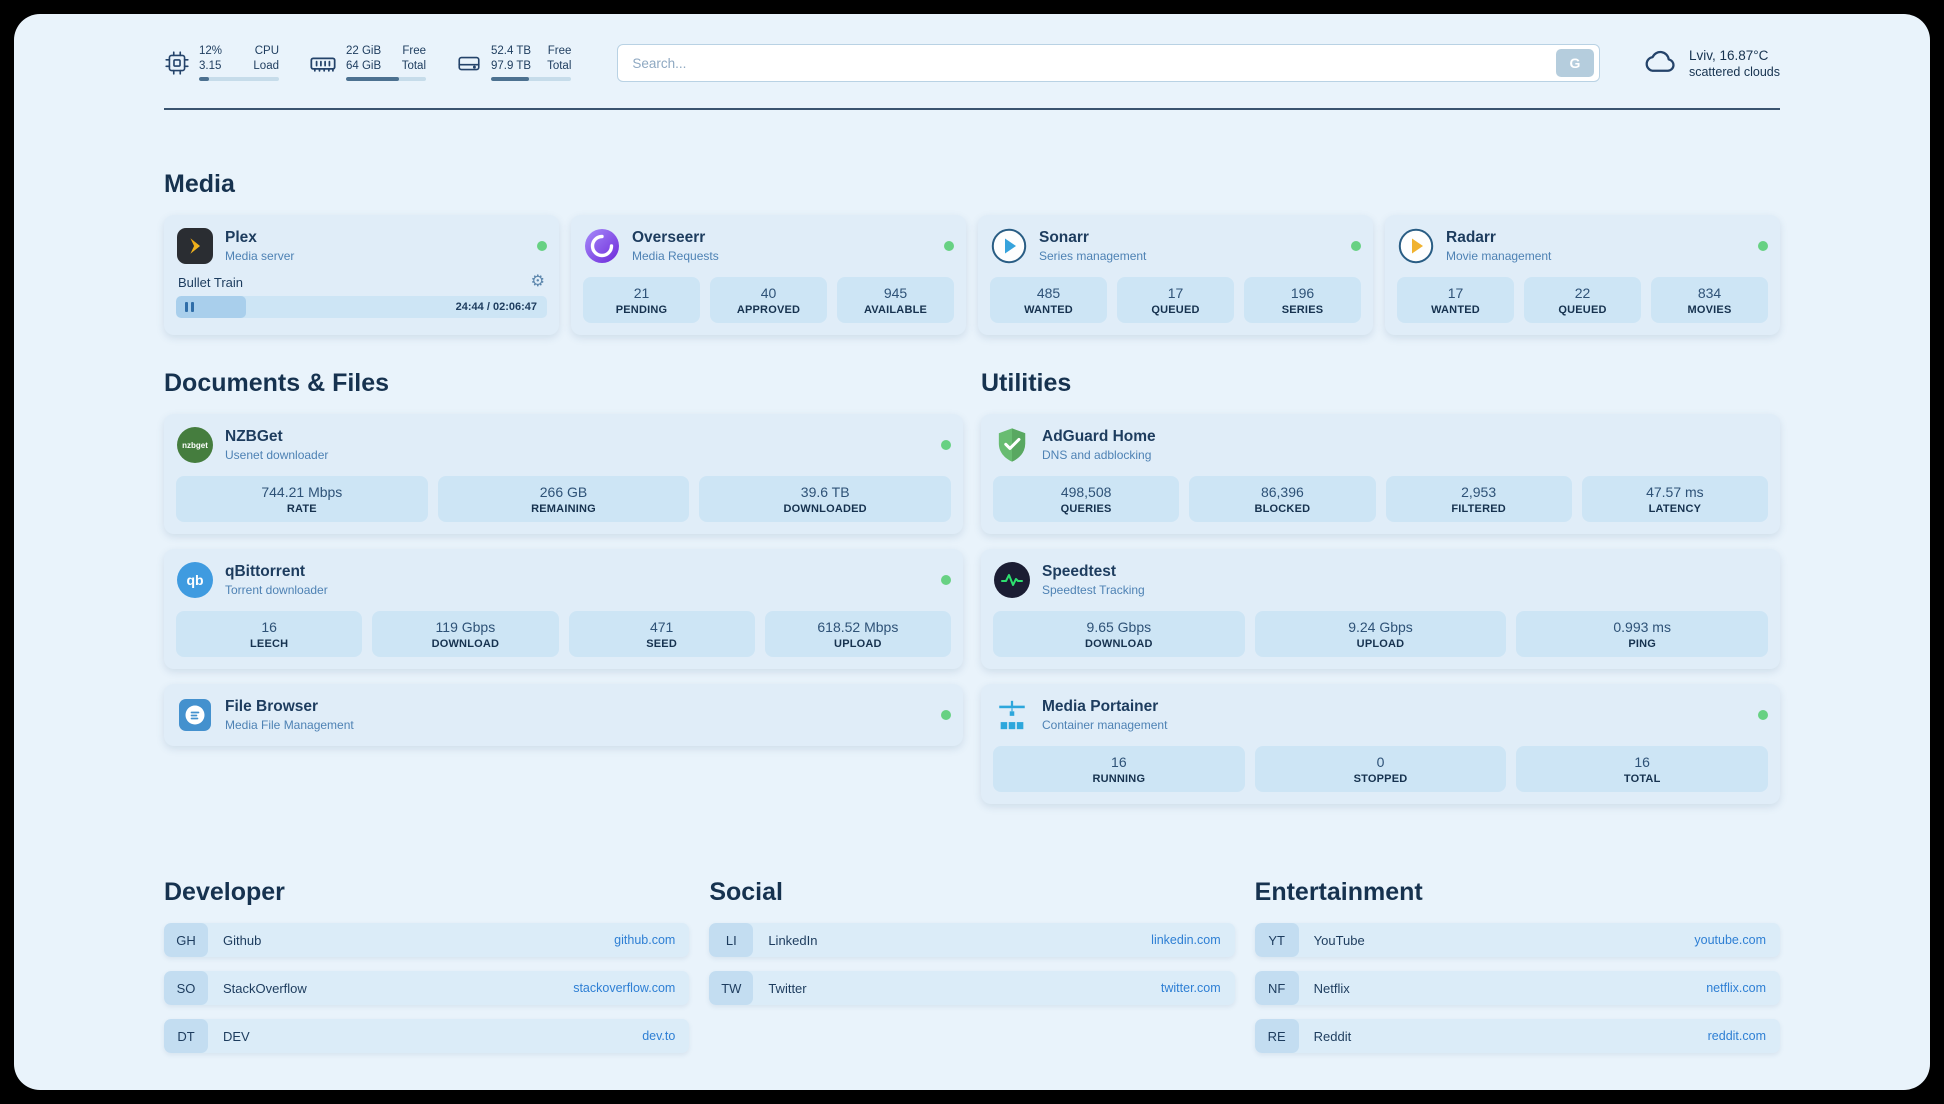  What do you see at coordinates (1009, 246) in the screenshot?
I see `sonarr-icon` at bounding box center [1009, 246].